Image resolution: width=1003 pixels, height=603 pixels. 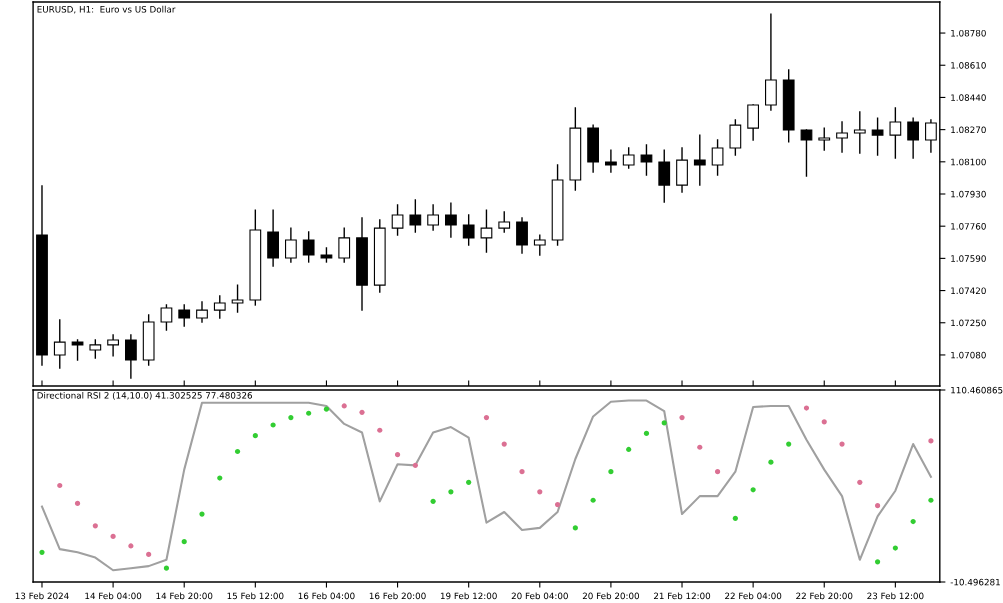 I want to click on y-tick-label: 1.07250, so click(x=968, y=323).